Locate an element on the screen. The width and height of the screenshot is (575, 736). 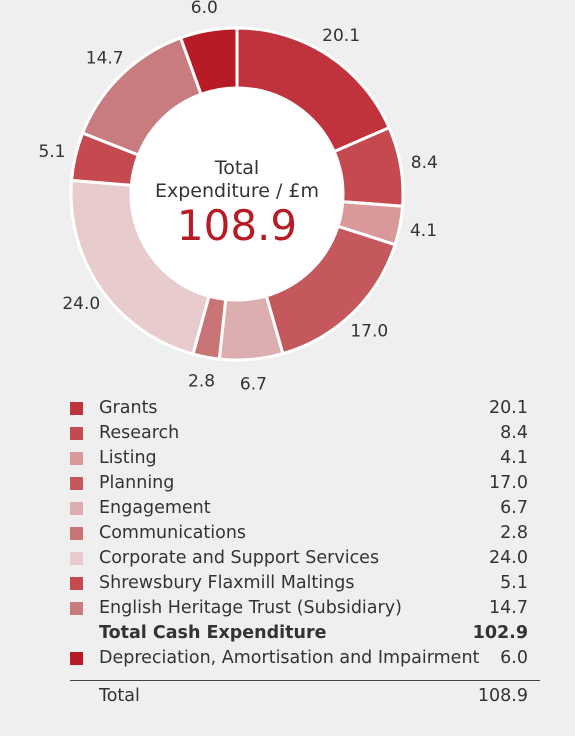
legend-row-flaxmill: Shrewsbury Flaxmill Maltings 5.1 is located at coordinates (298, 583).